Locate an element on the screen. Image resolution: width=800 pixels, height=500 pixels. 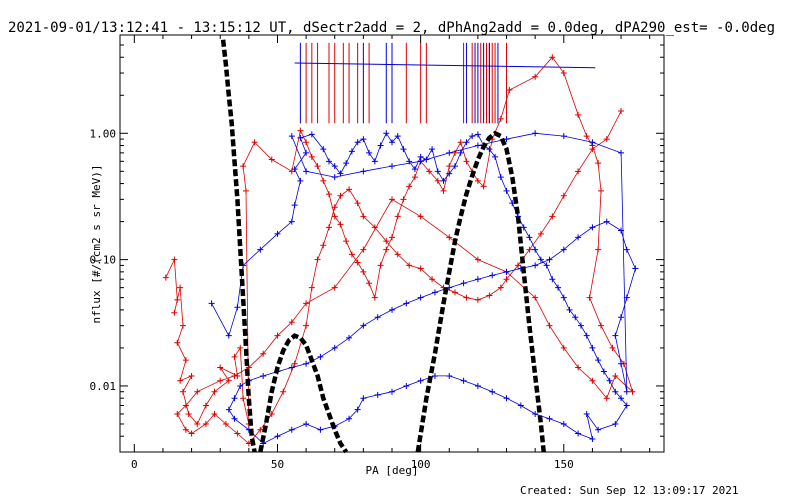
y-axis-label: nflux [#/(cm2 s sr MeV)] is located at coordinates (96, 244).